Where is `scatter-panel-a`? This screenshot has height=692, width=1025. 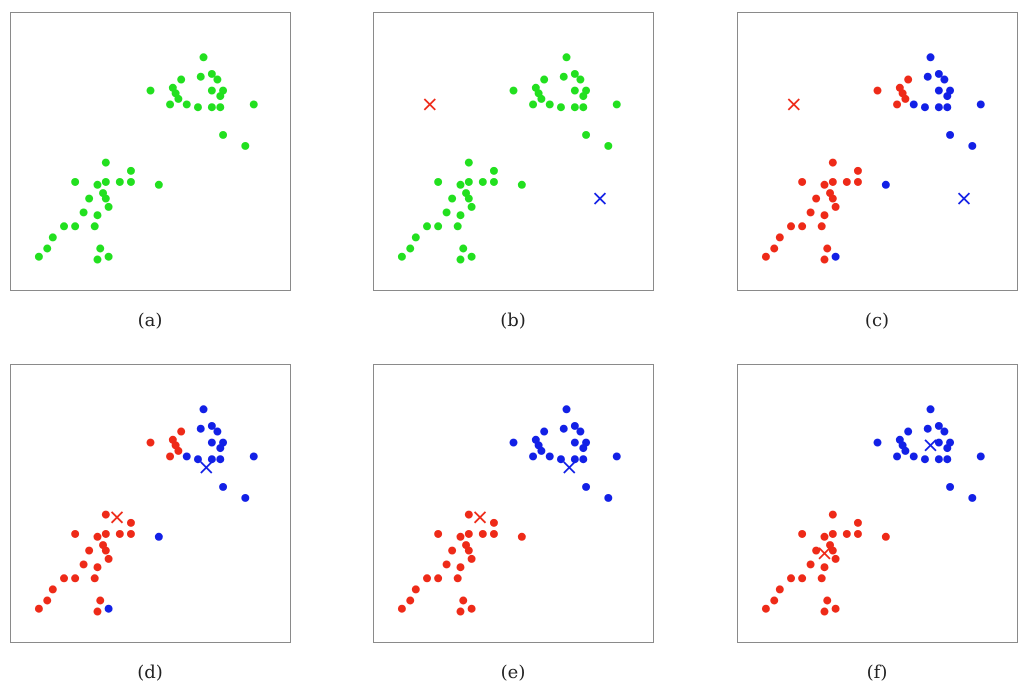
scatter-panel-a is located at coordinates (150, 151).